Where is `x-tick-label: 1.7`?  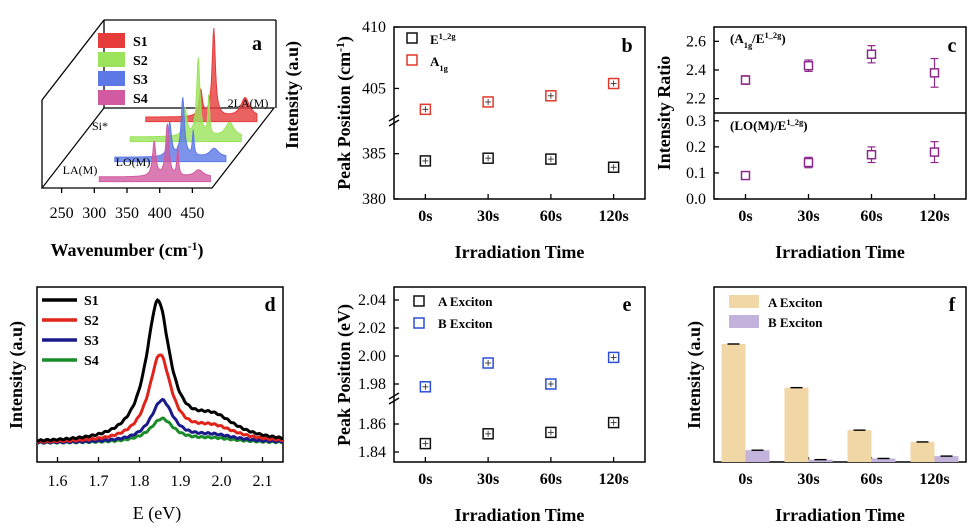
x-tick-label: 1.7 is located at coordinates (99, 481).